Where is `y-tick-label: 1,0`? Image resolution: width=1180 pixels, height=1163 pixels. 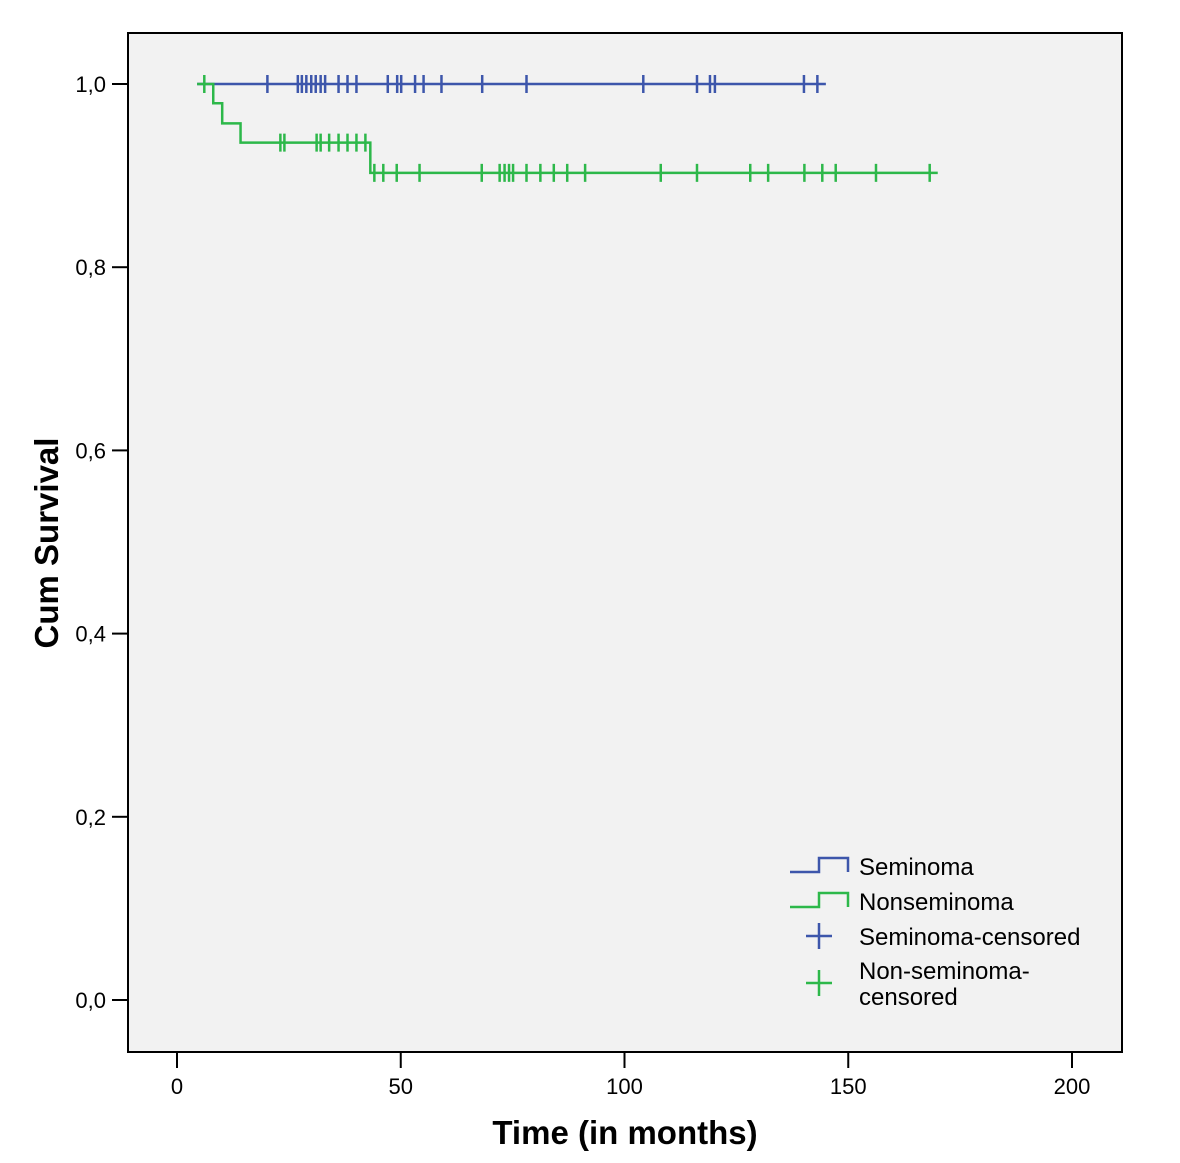
y-tick-label: 1,0 is located at coordinates (90, 84).